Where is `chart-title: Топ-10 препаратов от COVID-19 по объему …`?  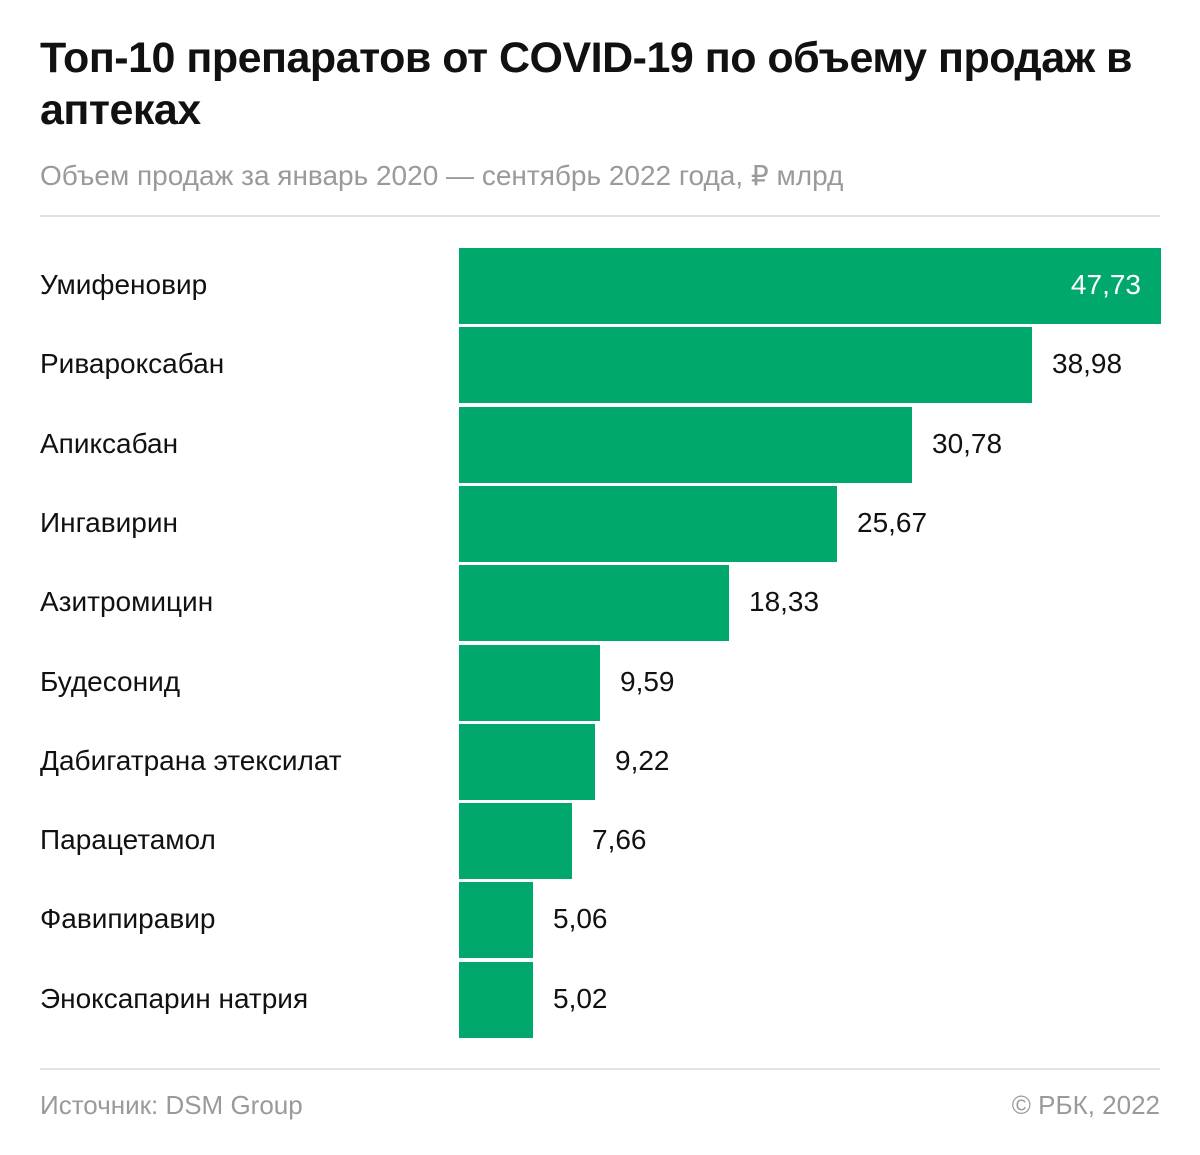
chart-title: Топ-10 препаратов от COVID-19 по объему … is located at coordinates (586, 84).